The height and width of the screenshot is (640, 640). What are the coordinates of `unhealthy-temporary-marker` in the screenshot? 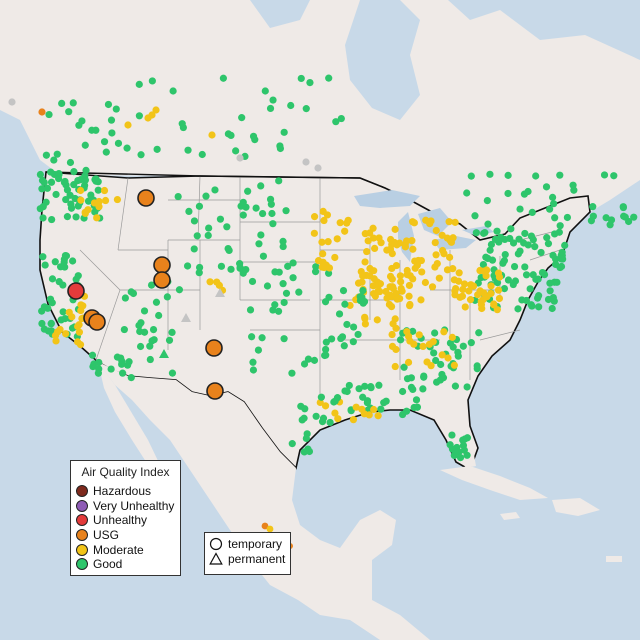 It's located at (76, 291).